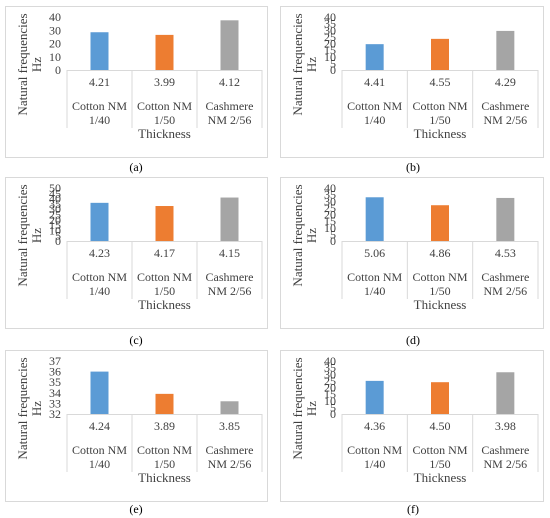  Describe the element at coordinates (164, 464) in the screenshot. I see `chart-e-category-1-line2: 1/50` at that location.